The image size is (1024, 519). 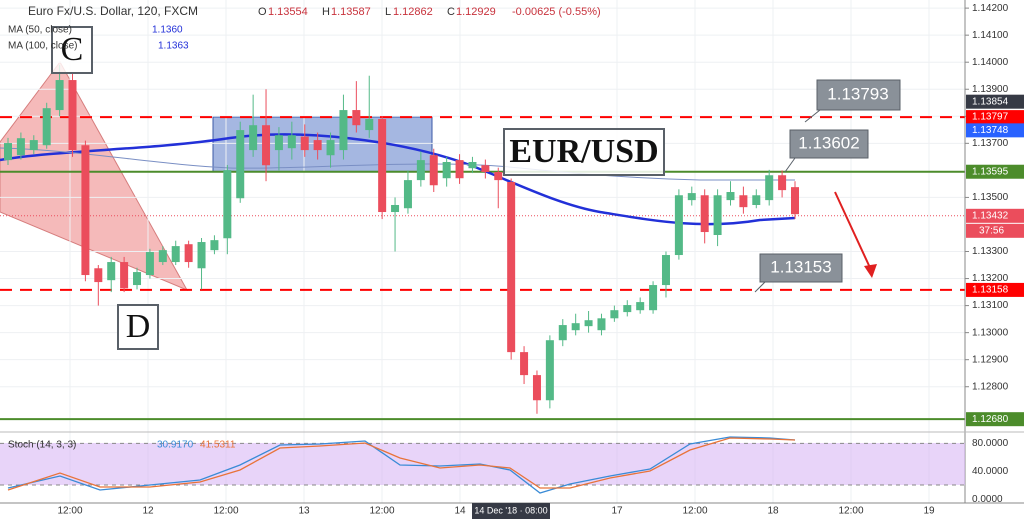 I want to click on callout: 1.13153, so click(x=800, y=266).